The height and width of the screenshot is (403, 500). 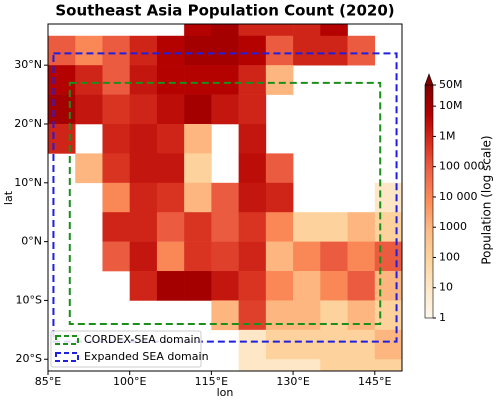 I want to click on x-tick-label: 100°E, so click(x=129, y=381).